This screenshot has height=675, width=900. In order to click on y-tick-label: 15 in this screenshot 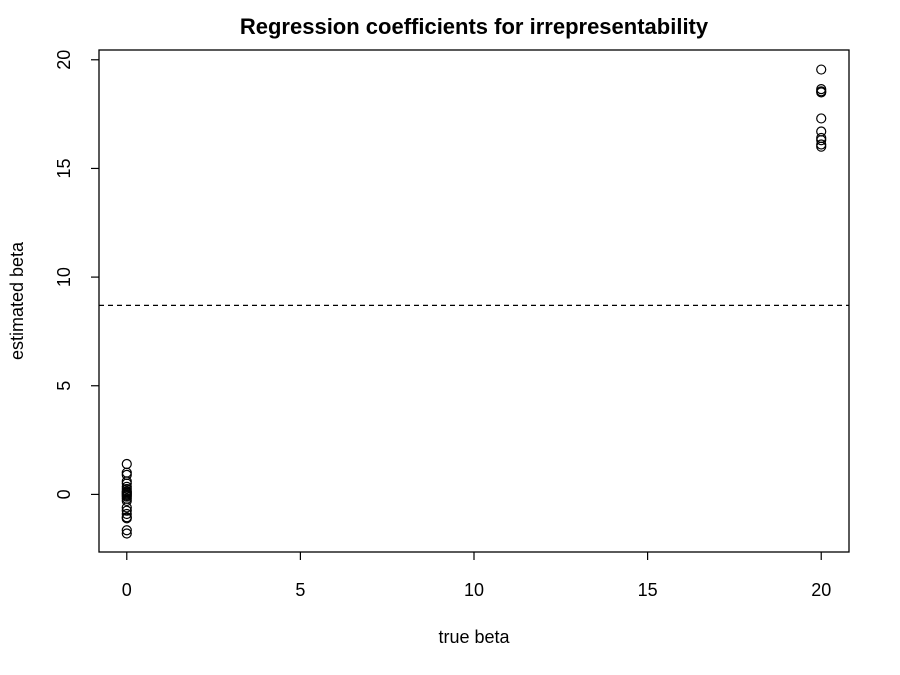, I will do `click(64, 168)`.